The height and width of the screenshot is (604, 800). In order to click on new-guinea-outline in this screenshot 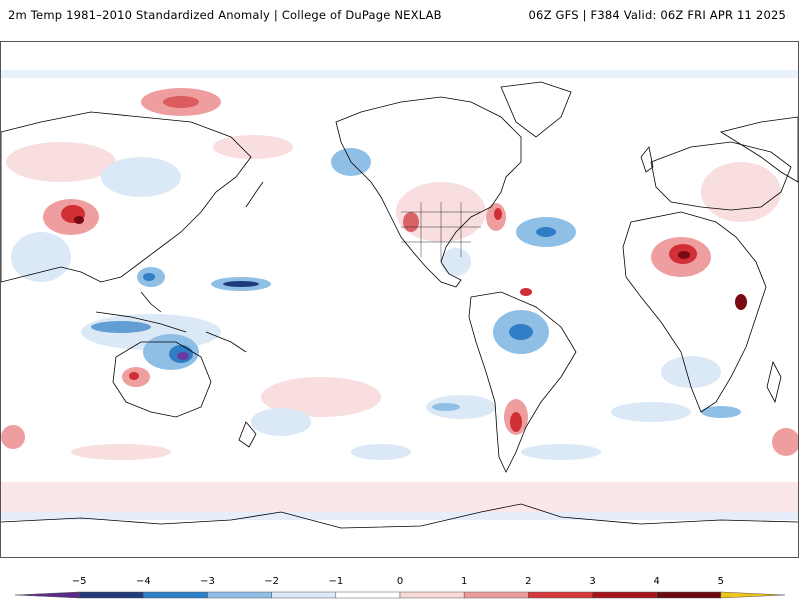, I will do `click(226, 342)`.